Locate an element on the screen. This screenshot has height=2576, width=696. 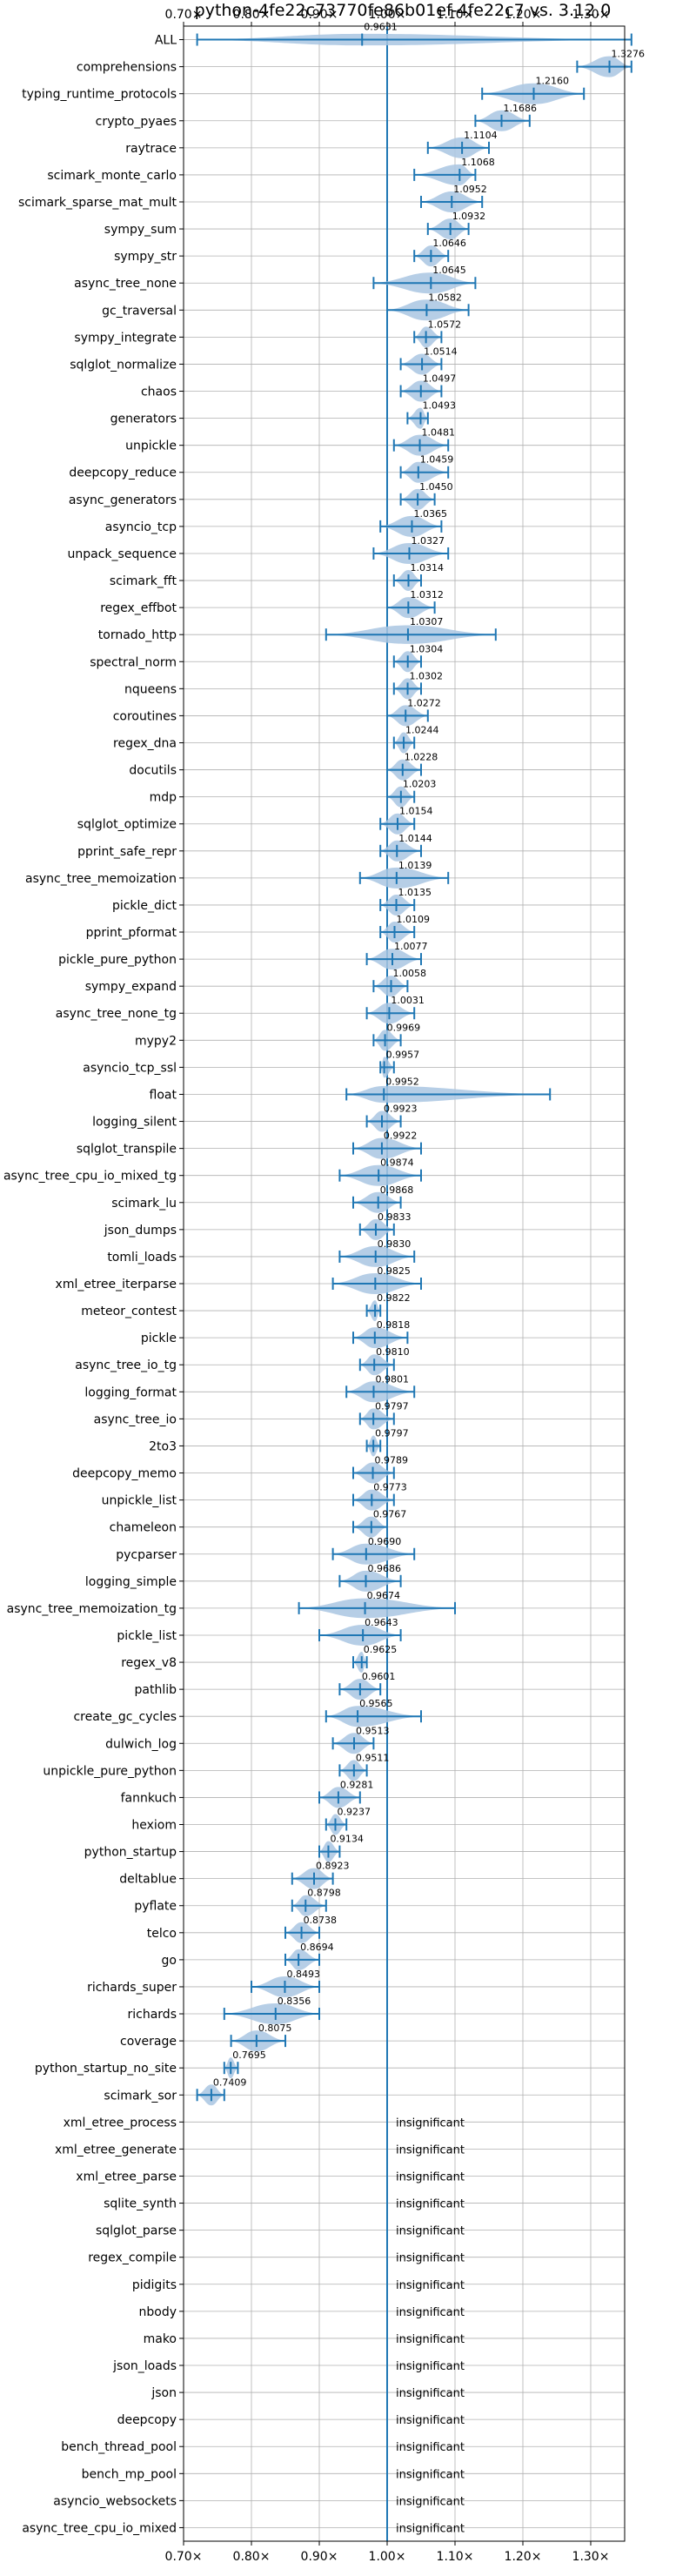
benchmark-label: go is located at coordinates (169, 1961).